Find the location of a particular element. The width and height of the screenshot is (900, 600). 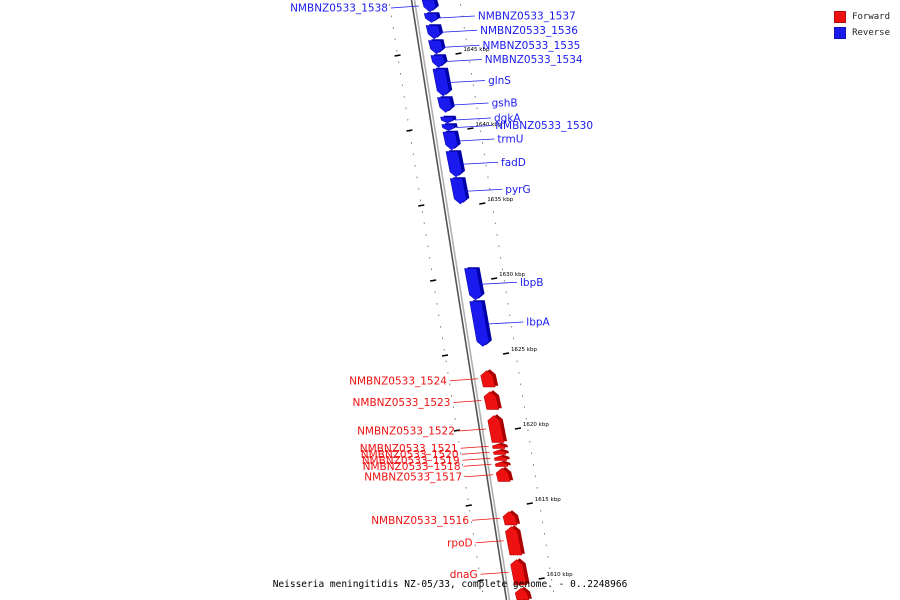

legend-item-forward: Forward is located at coordinates (862, 17).